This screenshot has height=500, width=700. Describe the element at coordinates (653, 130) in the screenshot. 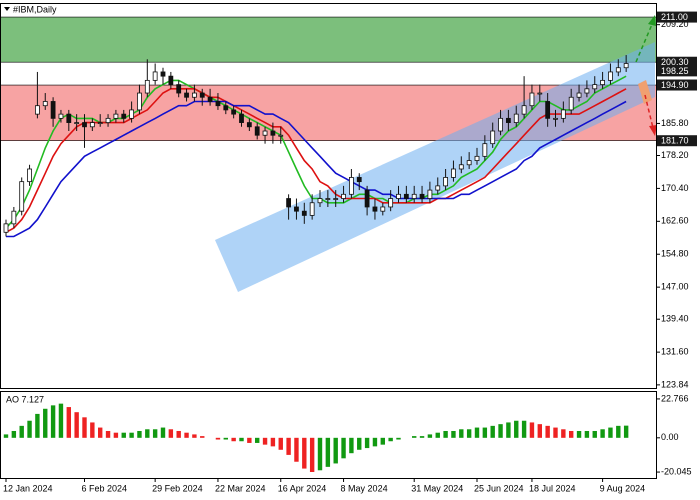

I see `stop-arrow-head` at that location.